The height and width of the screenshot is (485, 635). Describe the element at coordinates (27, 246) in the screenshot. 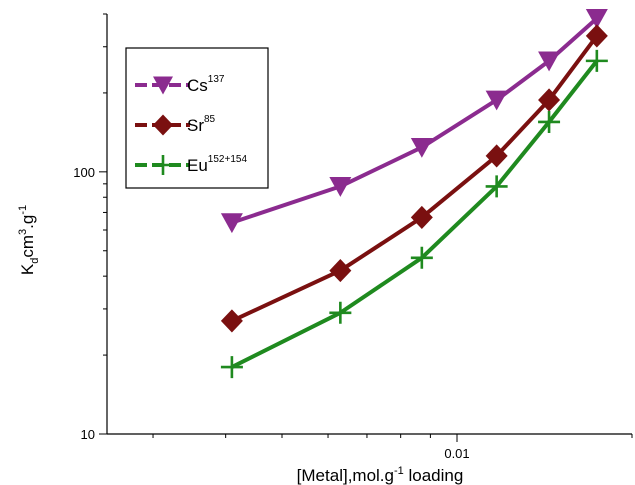

I see `y-axis-title-cm: cm` at that location.